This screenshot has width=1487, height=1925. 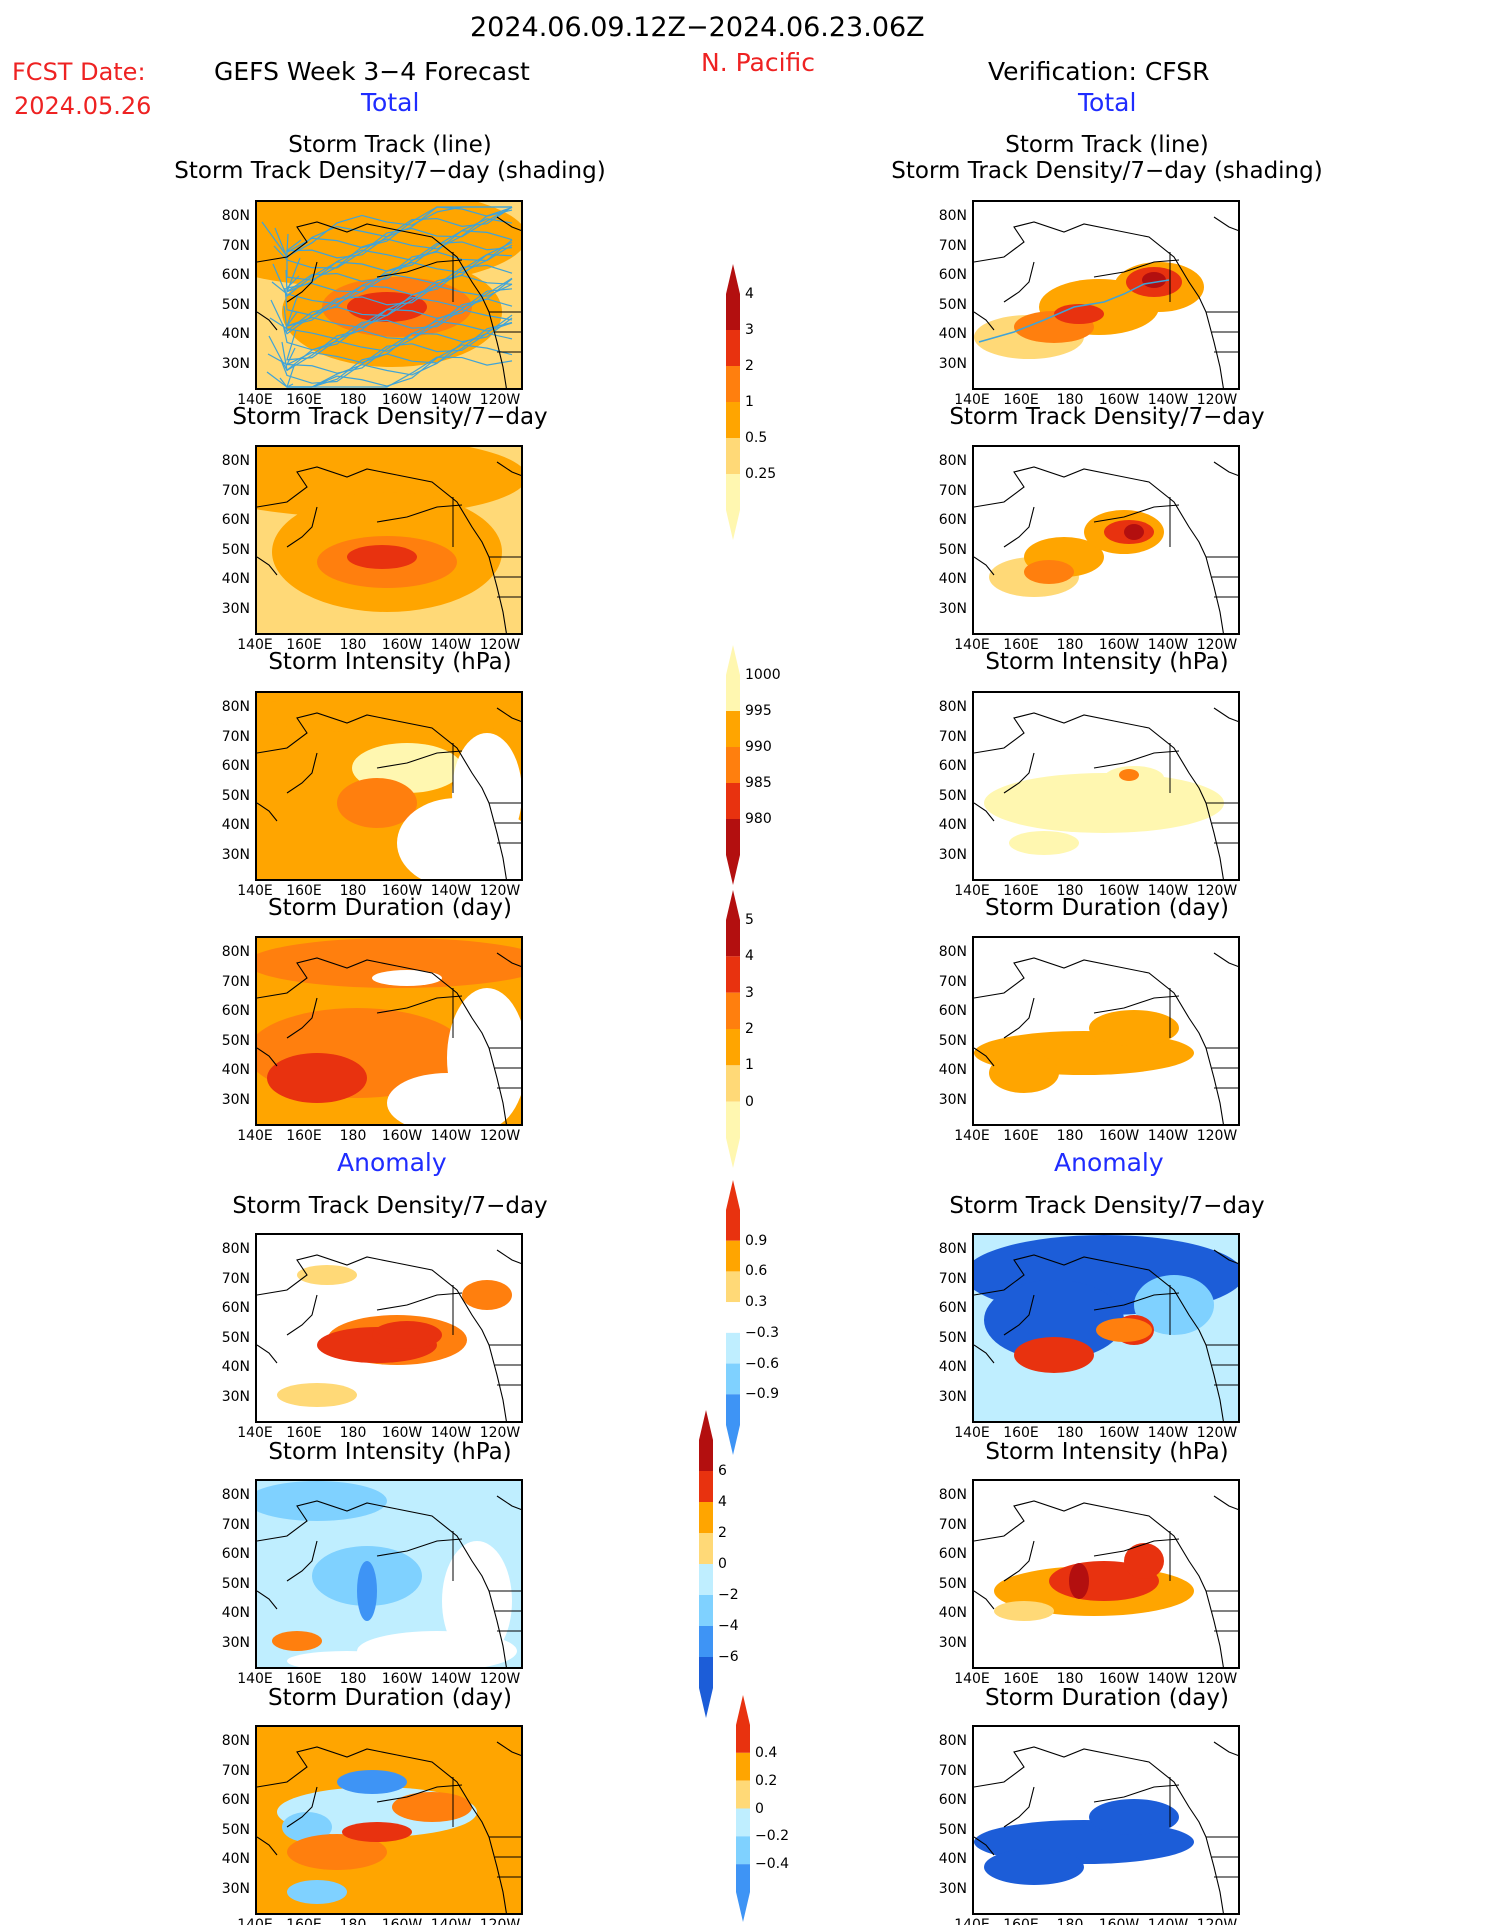 I want to click on panel-title: Storm Track Density/7−day, so click(x=1107, y=417).